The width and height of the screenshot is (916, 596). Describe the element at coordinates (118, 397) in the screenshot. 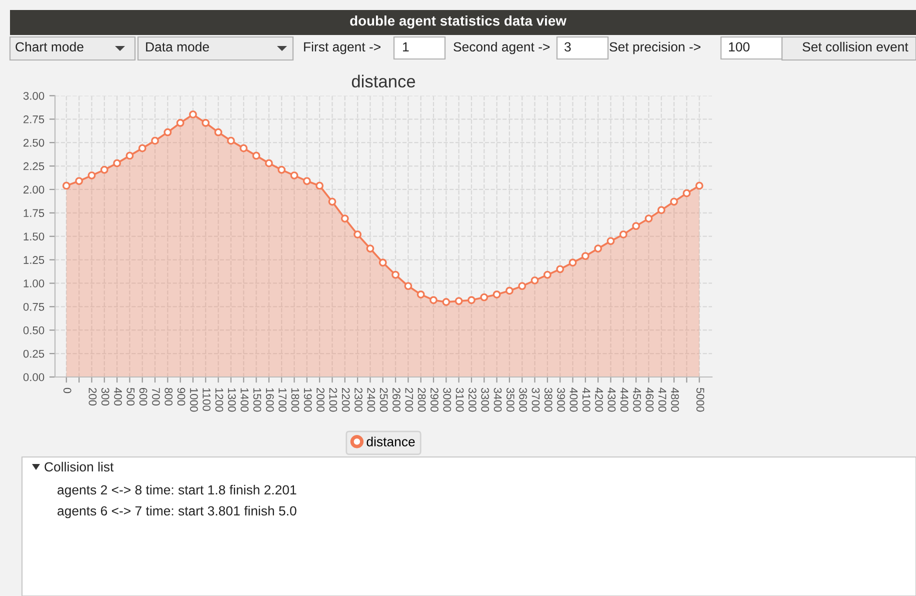

I see `x-tick-label: 400` at that location.